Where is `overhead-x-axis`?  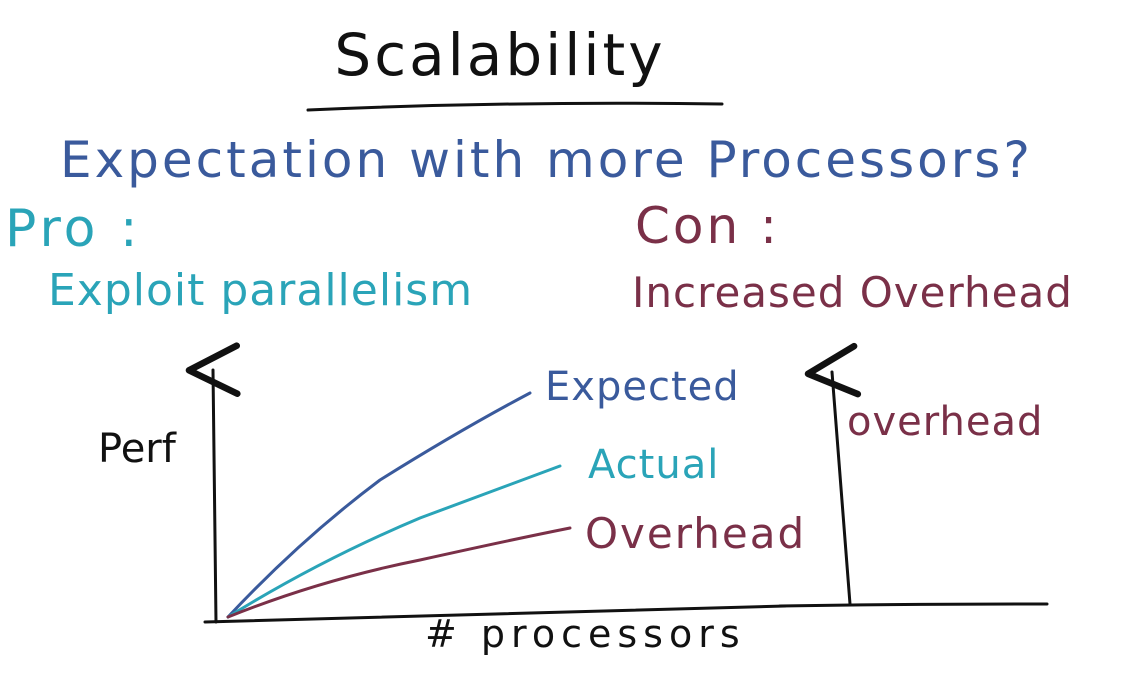
overhead-x-axis is located at coordinates (913, 605).